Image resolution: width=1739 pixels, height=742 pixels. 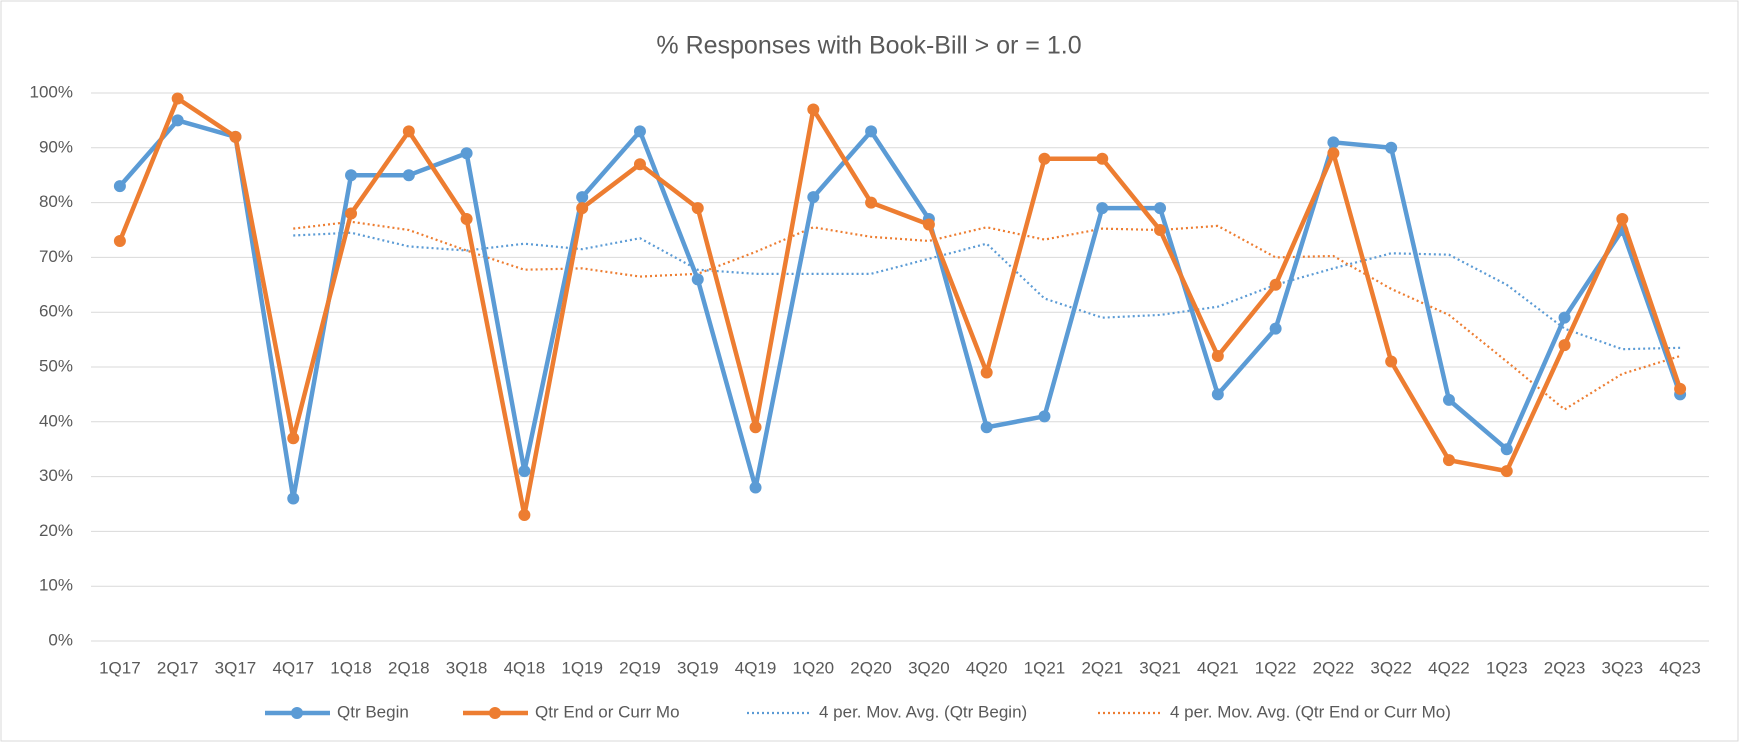 What do you see at coordinates (525, 667) in the screenshot?
I see `x-tick-label: 4Q18` at bounding box center [525, 667].